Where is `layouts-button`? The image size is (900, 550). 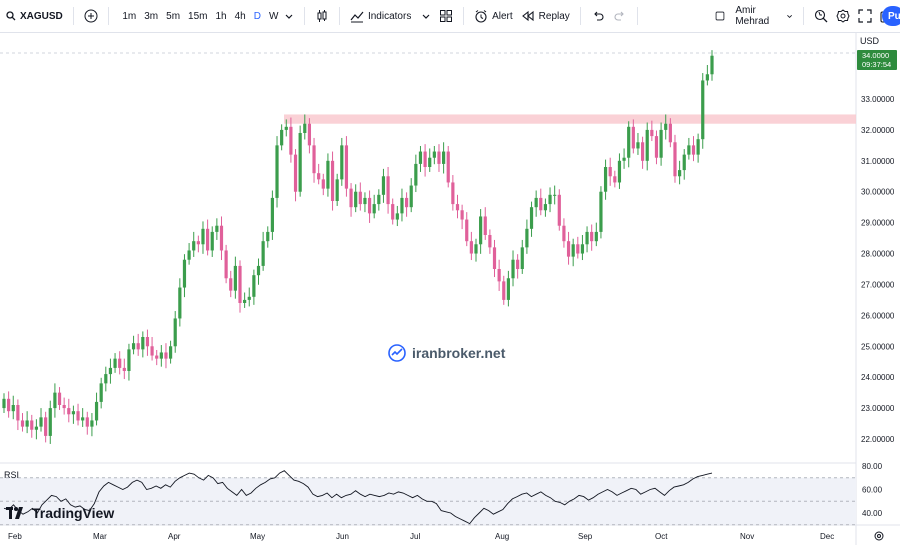 layouts-button is located at coordinates (446, 16).